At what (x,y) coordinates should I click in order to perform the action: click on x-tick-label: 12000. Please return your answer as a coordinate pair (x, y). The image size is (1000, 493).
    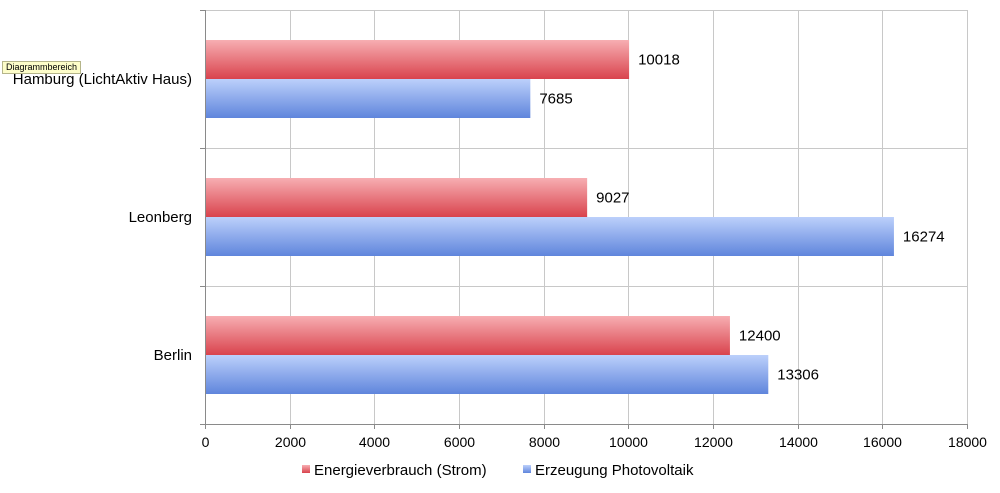
    Looking at the image, I should click on (713, 442).